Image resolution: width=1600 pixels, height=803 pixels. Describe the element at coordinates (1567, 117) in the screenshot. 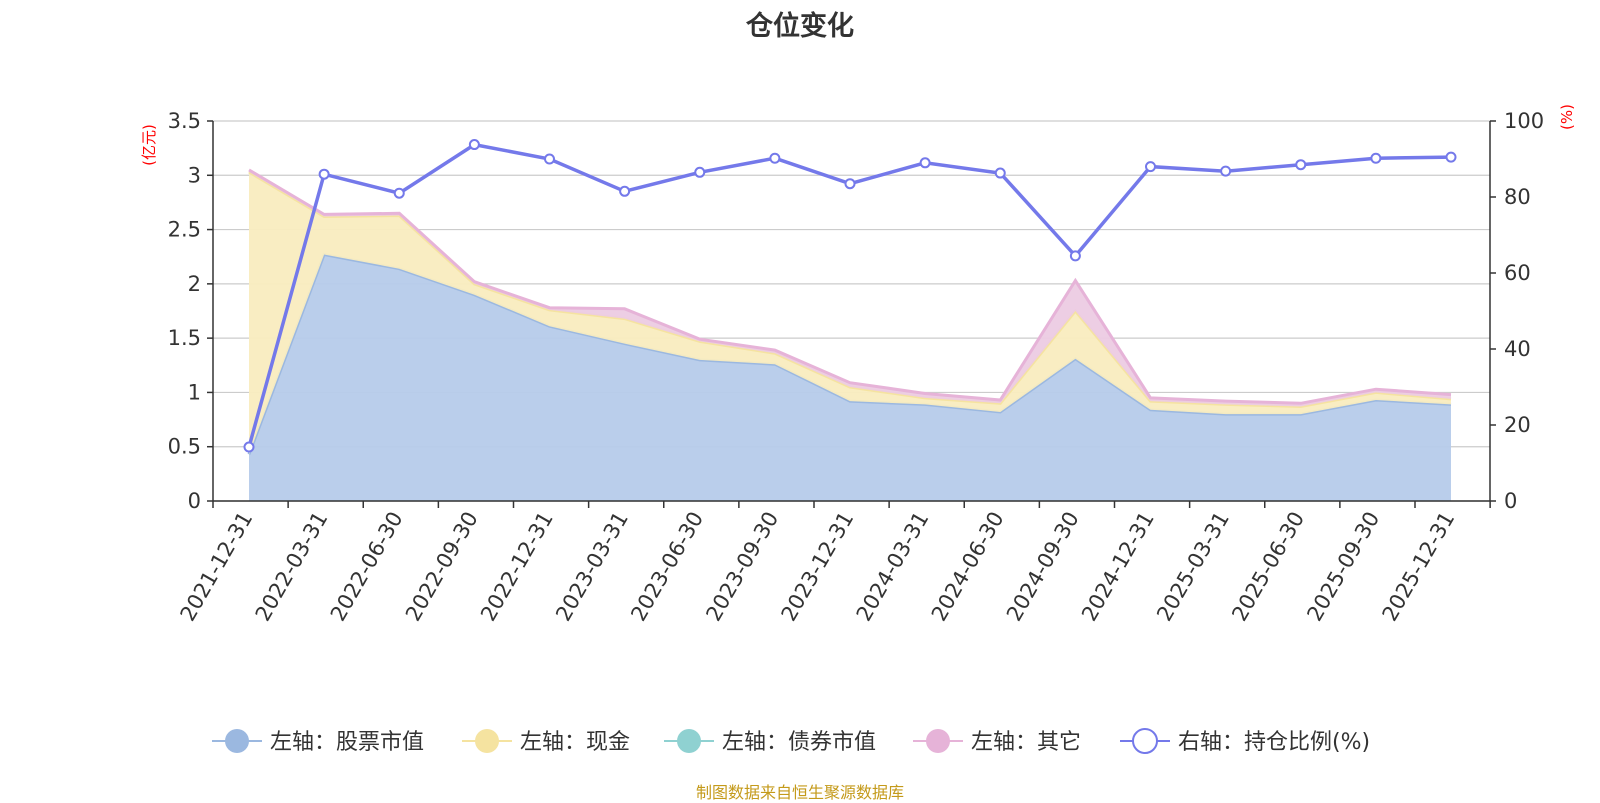

I see `right-axis-unit: (%)` at that location.